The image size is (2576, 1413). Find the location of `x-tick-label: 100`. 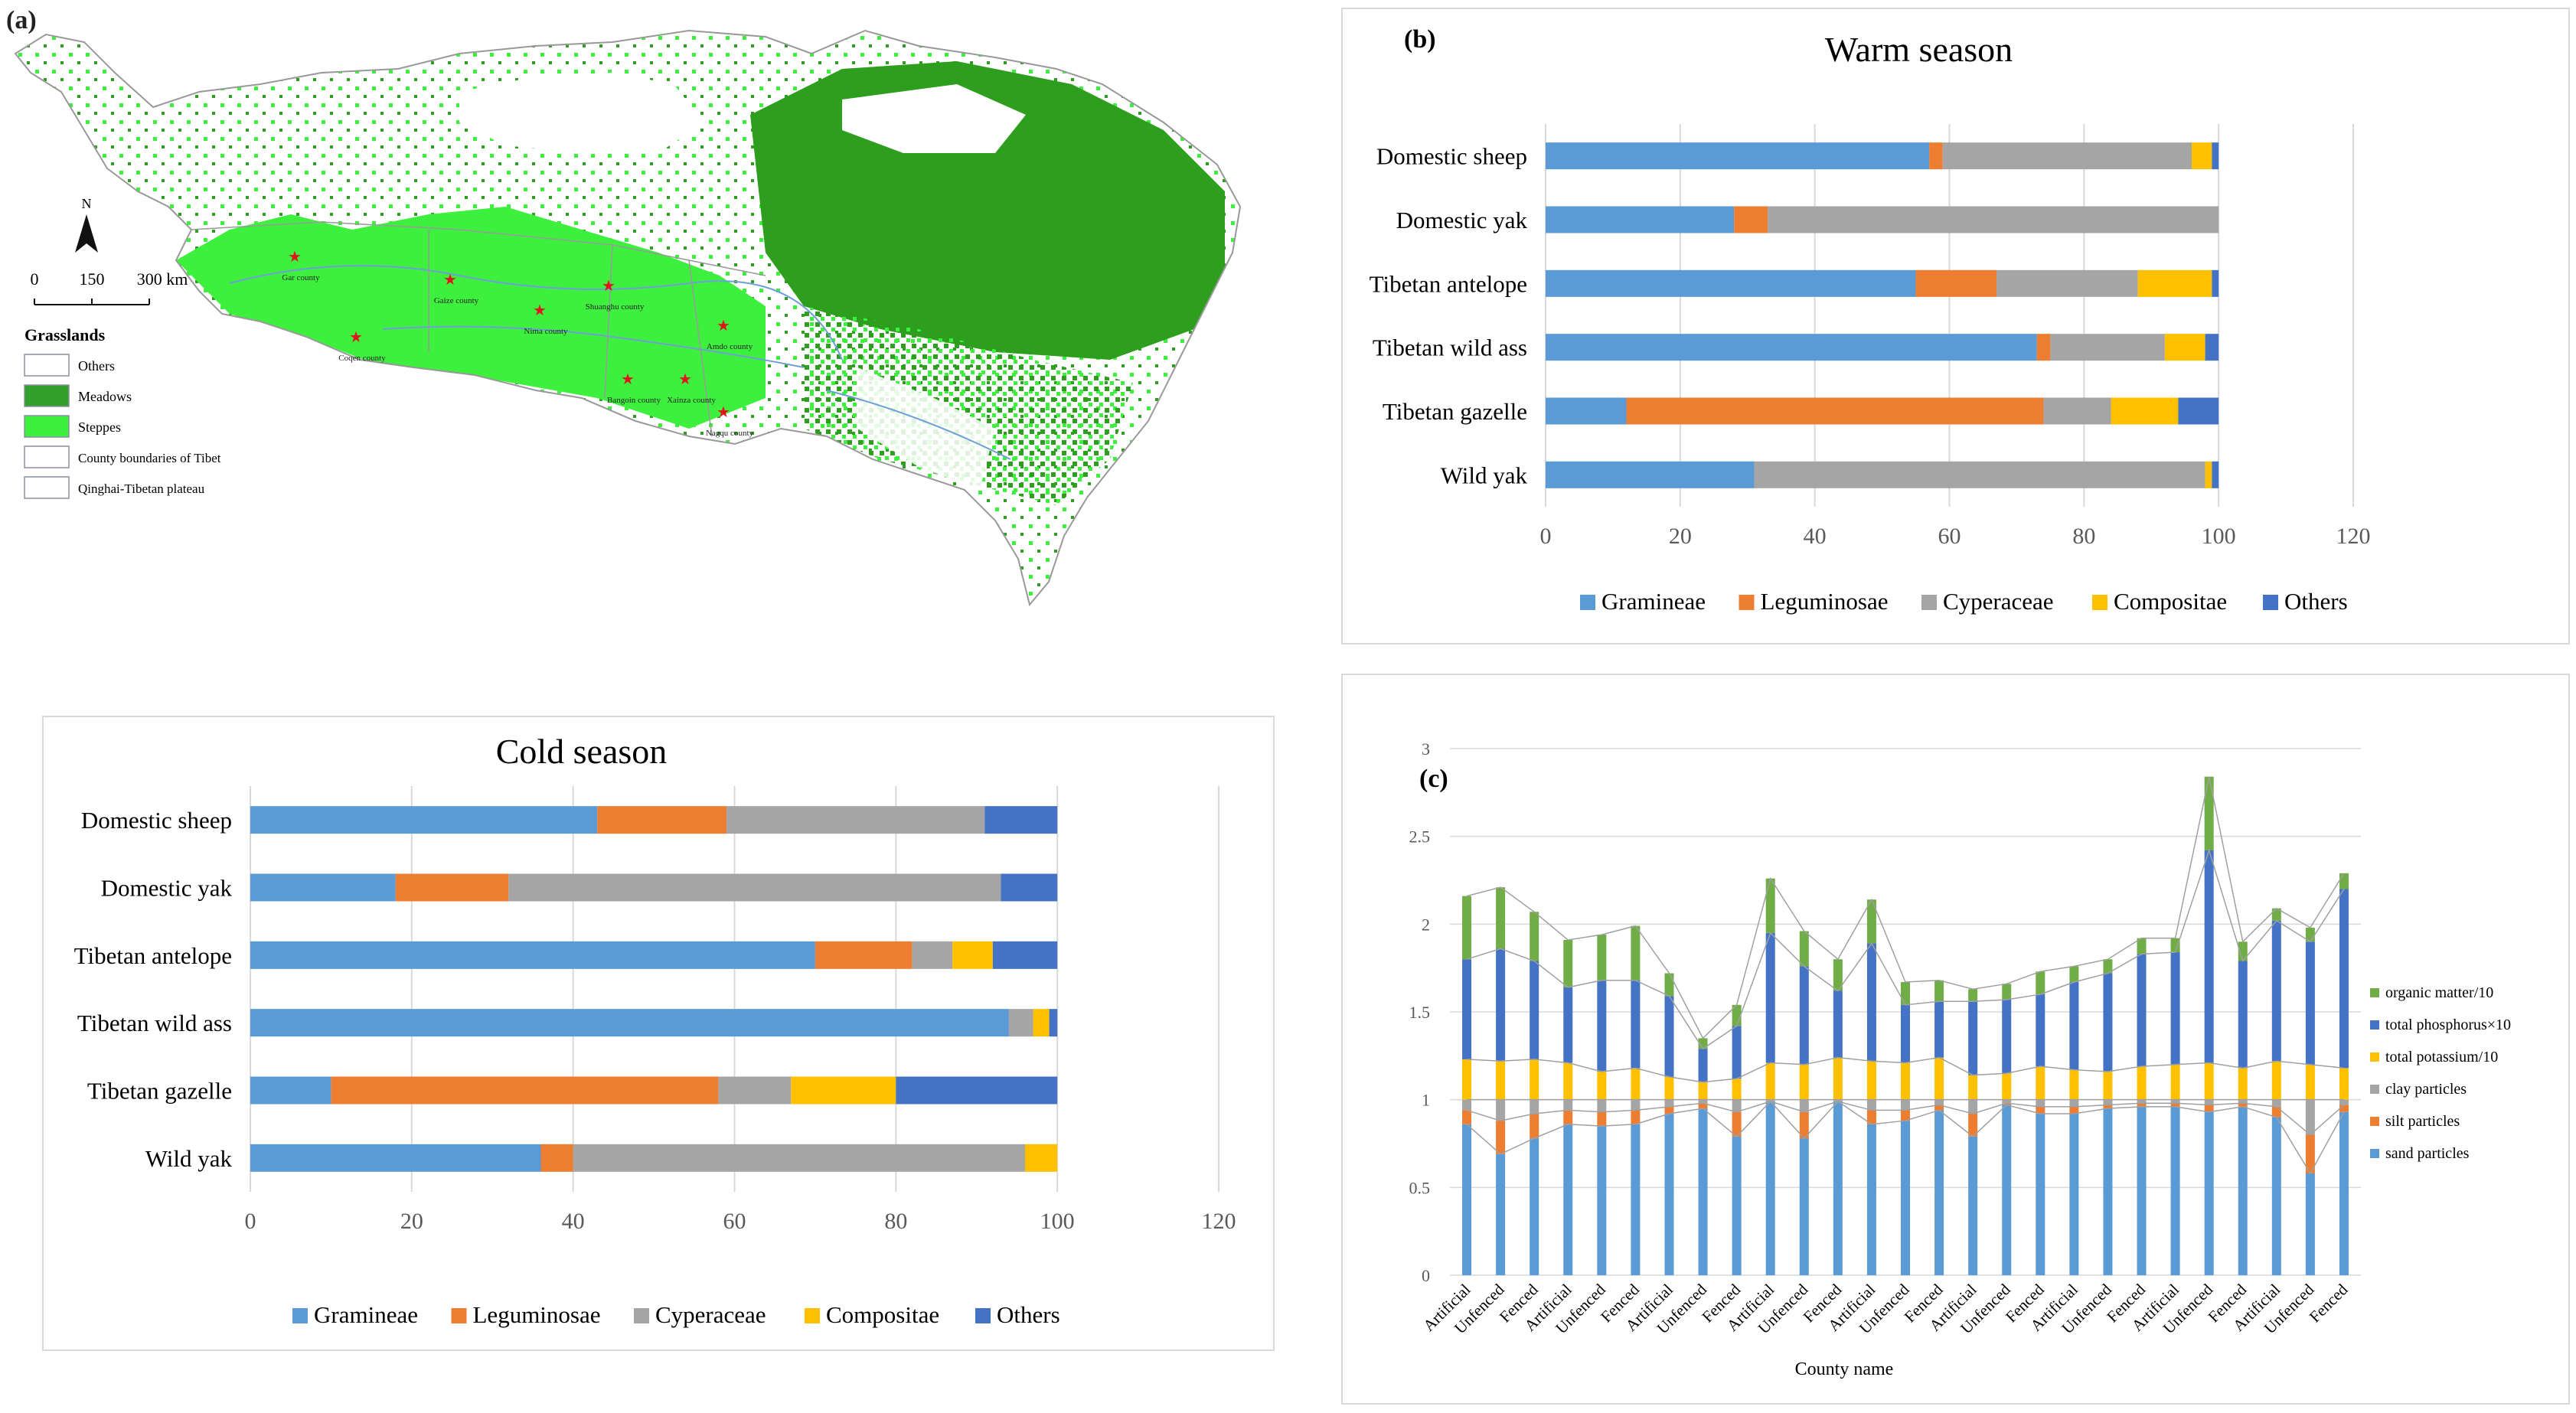

x-tick-label: 100 is located at coordinates (1057, 1221).